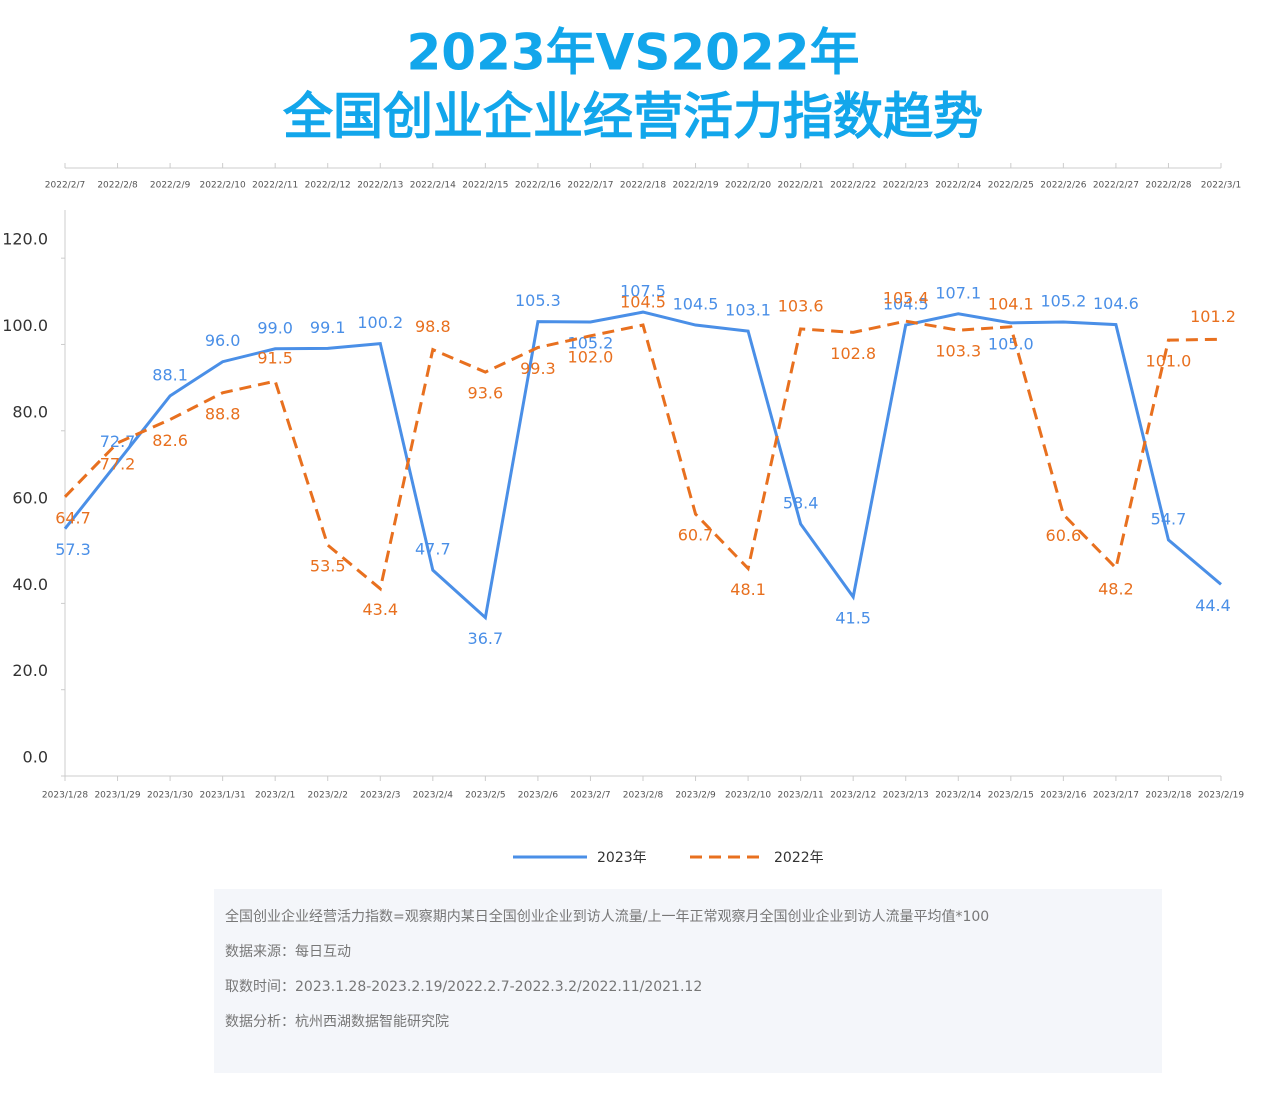 The height and width of the screenshot is (1103, 1266). I want to click on x-tick-label: 2023/1/30, so click(170, 796).